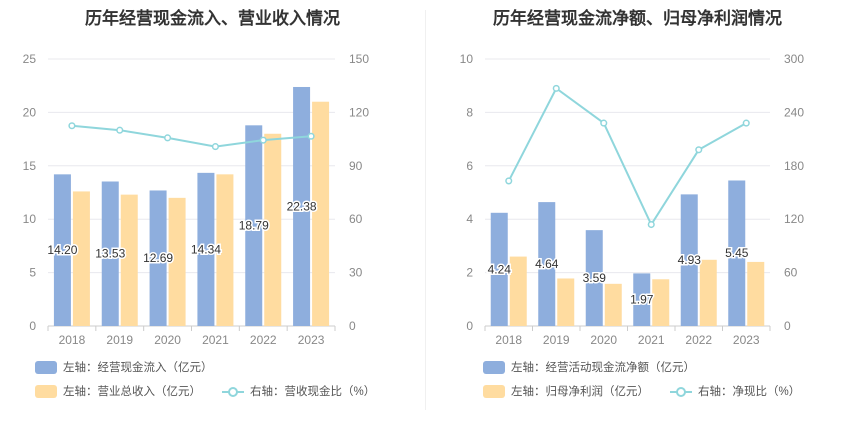  What do you see at coordinates (30, 112) in the screenshot?
I see `left-axis-tick-label: 20` at bounding box center [30, 112].